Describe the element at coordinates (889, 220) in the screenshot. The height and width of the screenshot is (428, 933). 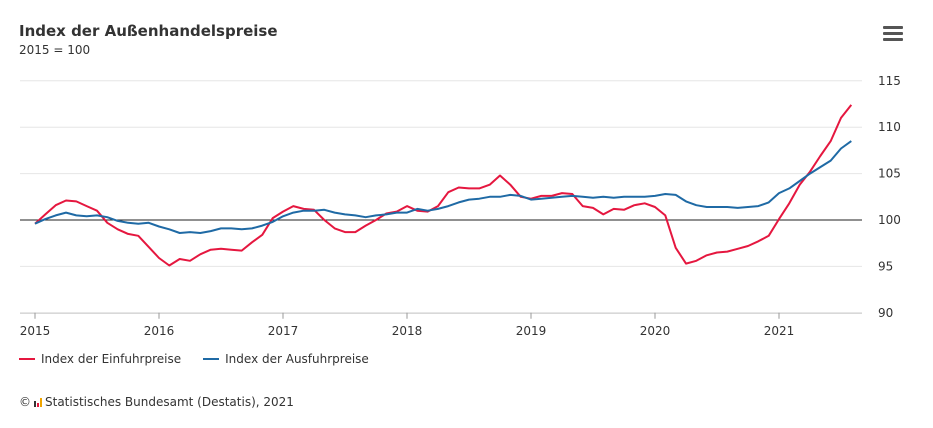
I see `y-tick-label: 100` at that location.